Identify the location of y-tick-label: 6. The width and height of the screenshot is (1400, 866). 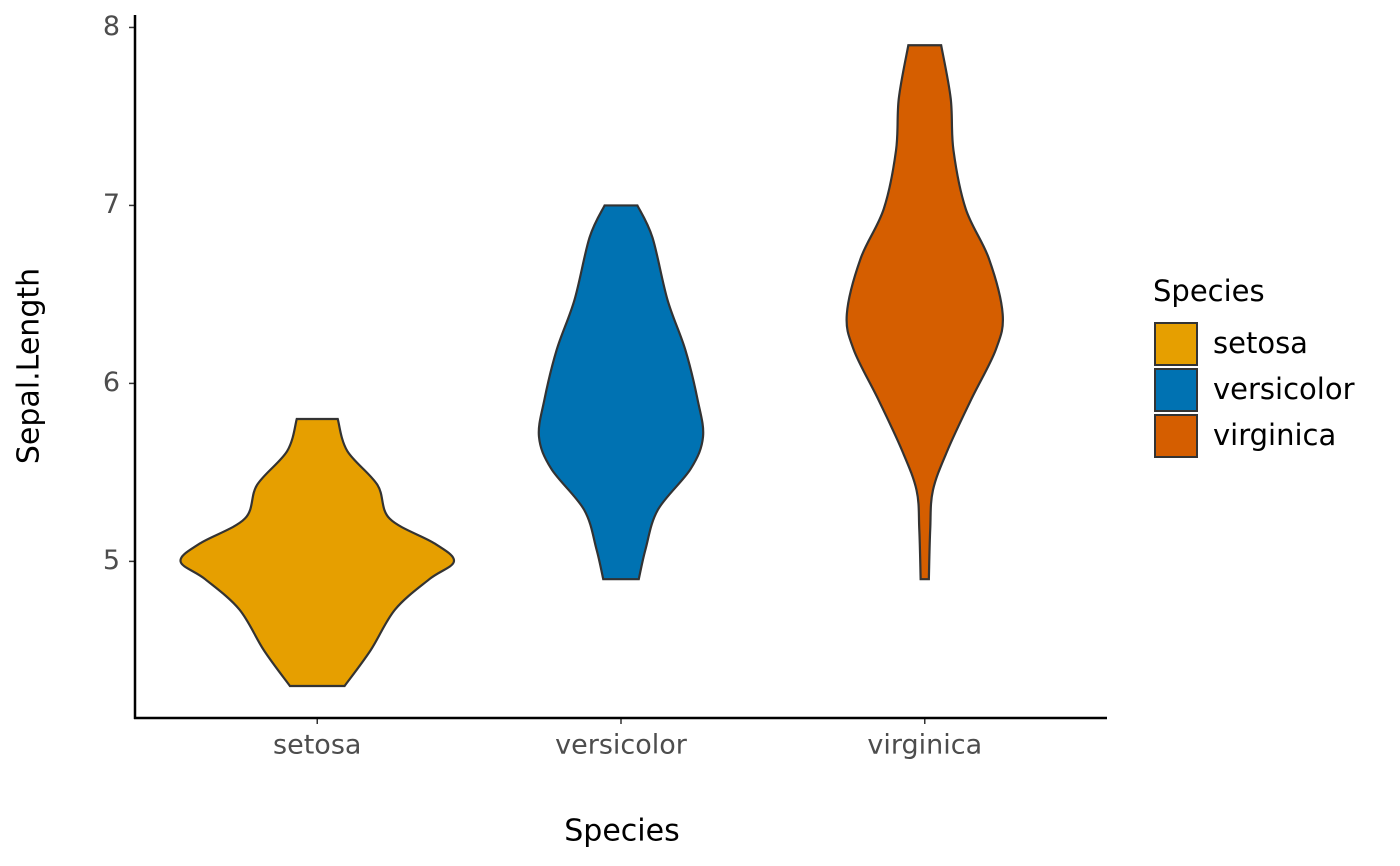
(111, 382).